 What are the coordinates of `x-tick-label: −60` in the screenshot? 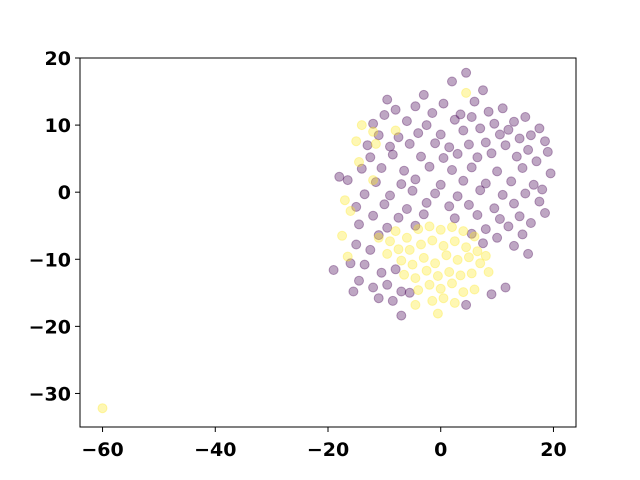 It's located at (102, 450).